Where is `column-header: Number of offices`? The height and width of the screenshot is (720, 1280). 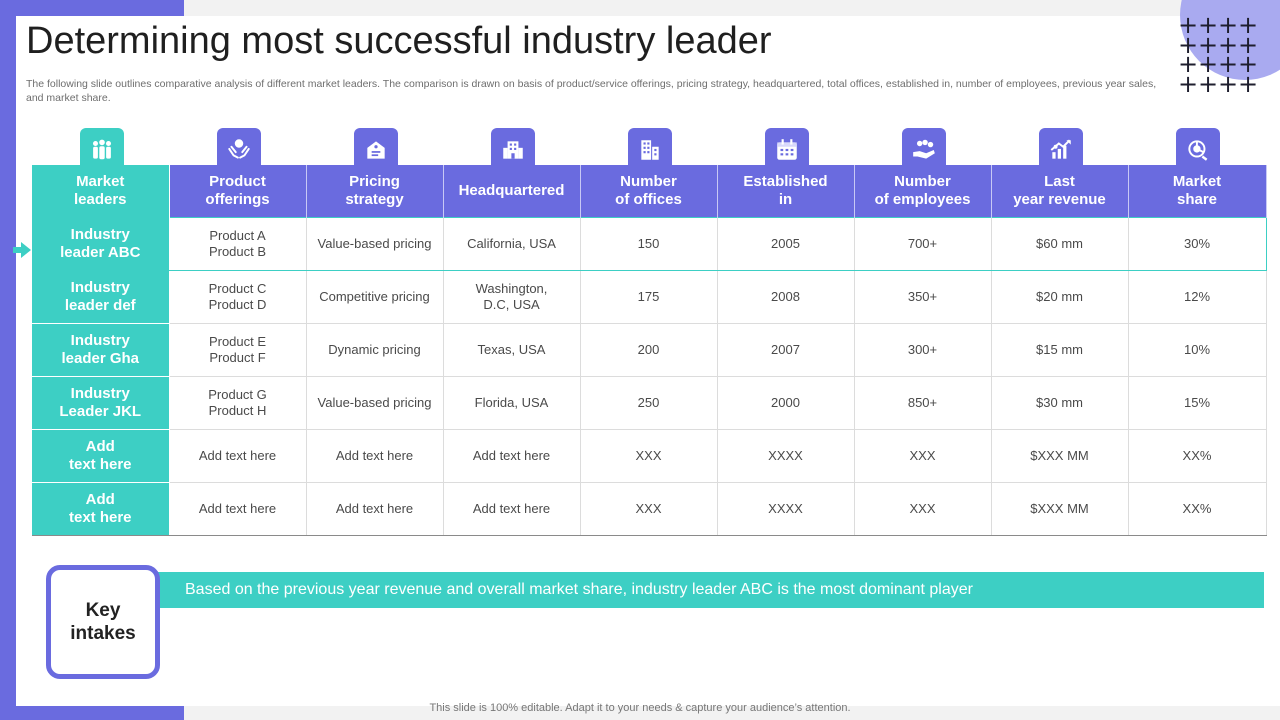
column-header: Number of offices is located at coordinates (649, 191).